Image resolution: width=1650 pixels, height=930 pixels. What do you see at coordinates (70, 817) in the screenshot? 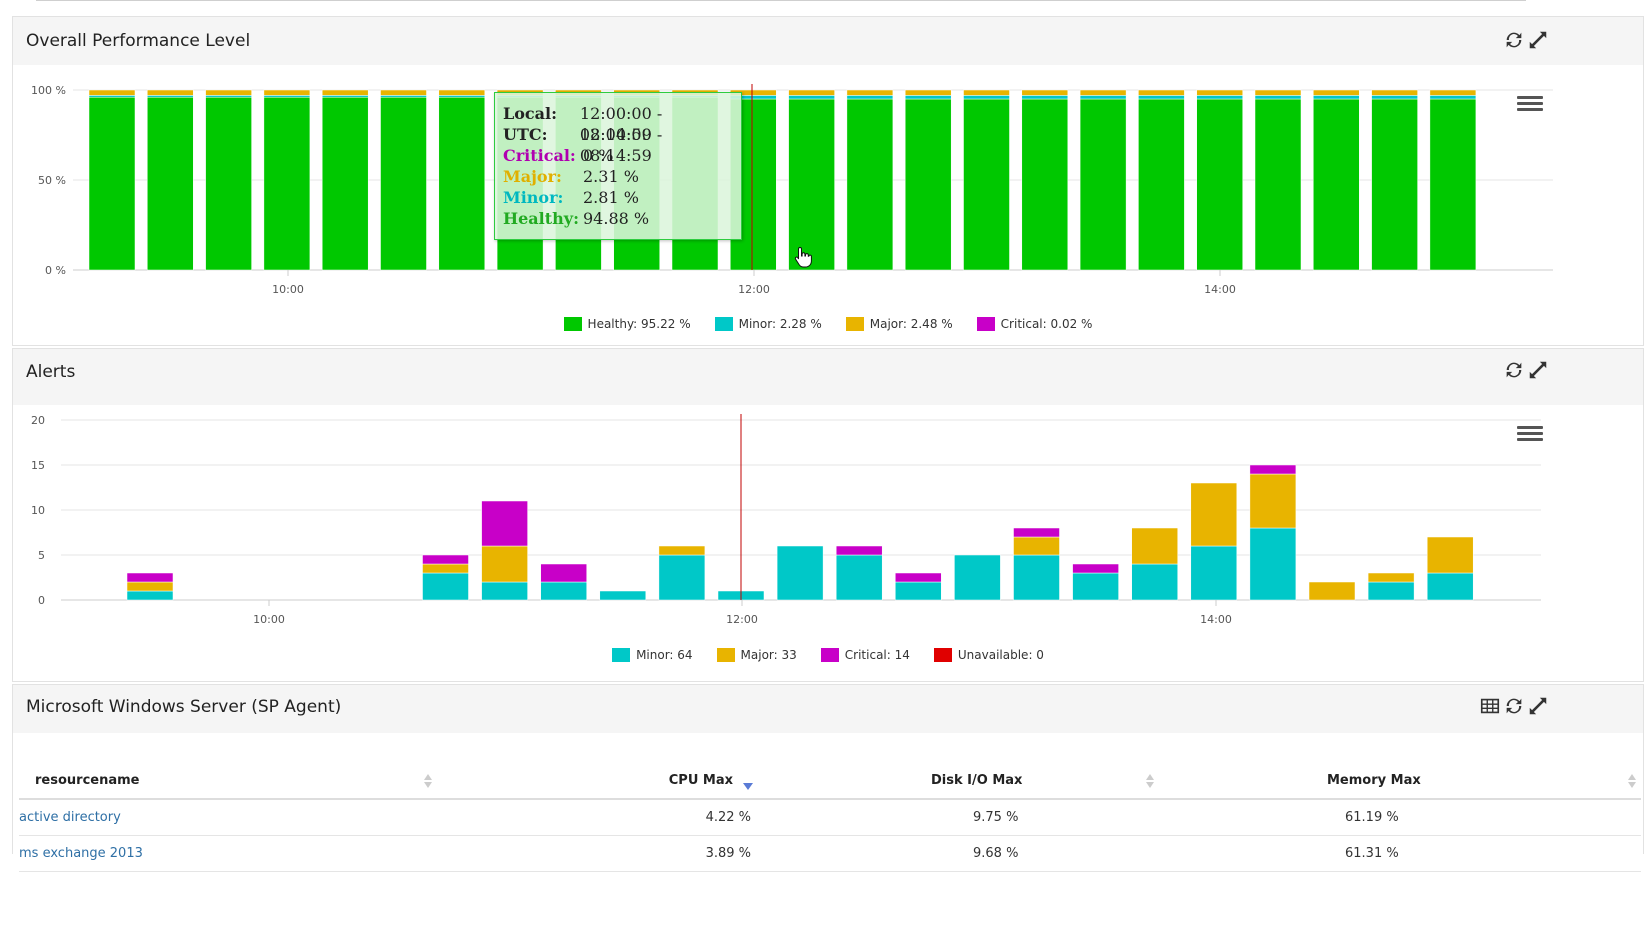
I see `resource-link: active directory` at bounding box center [70, 817].